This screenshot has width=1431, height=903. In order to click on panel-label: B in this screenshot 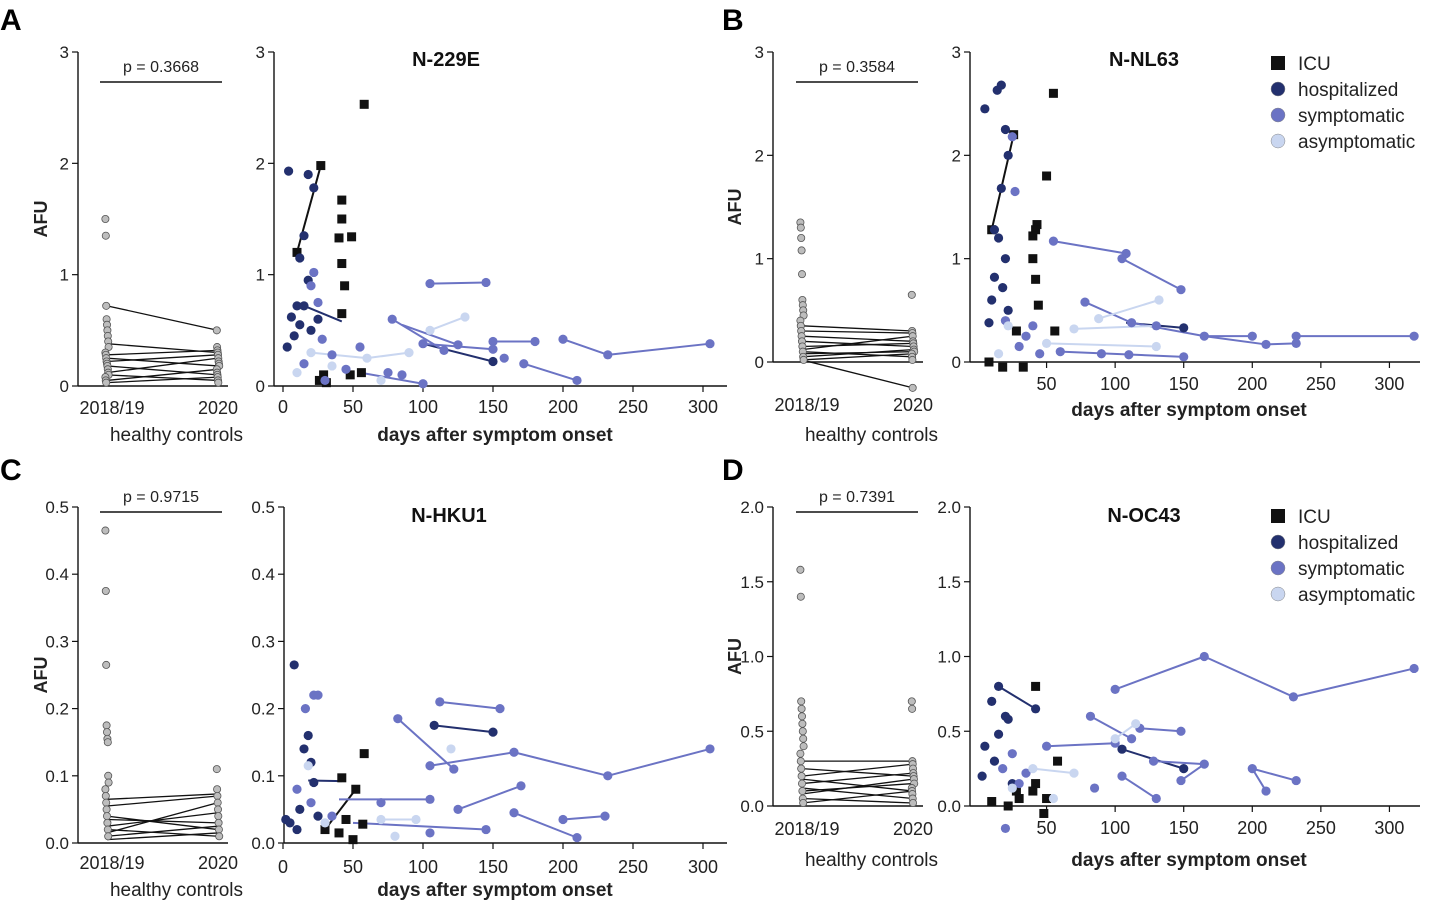, I will do `click(733, 20)`.